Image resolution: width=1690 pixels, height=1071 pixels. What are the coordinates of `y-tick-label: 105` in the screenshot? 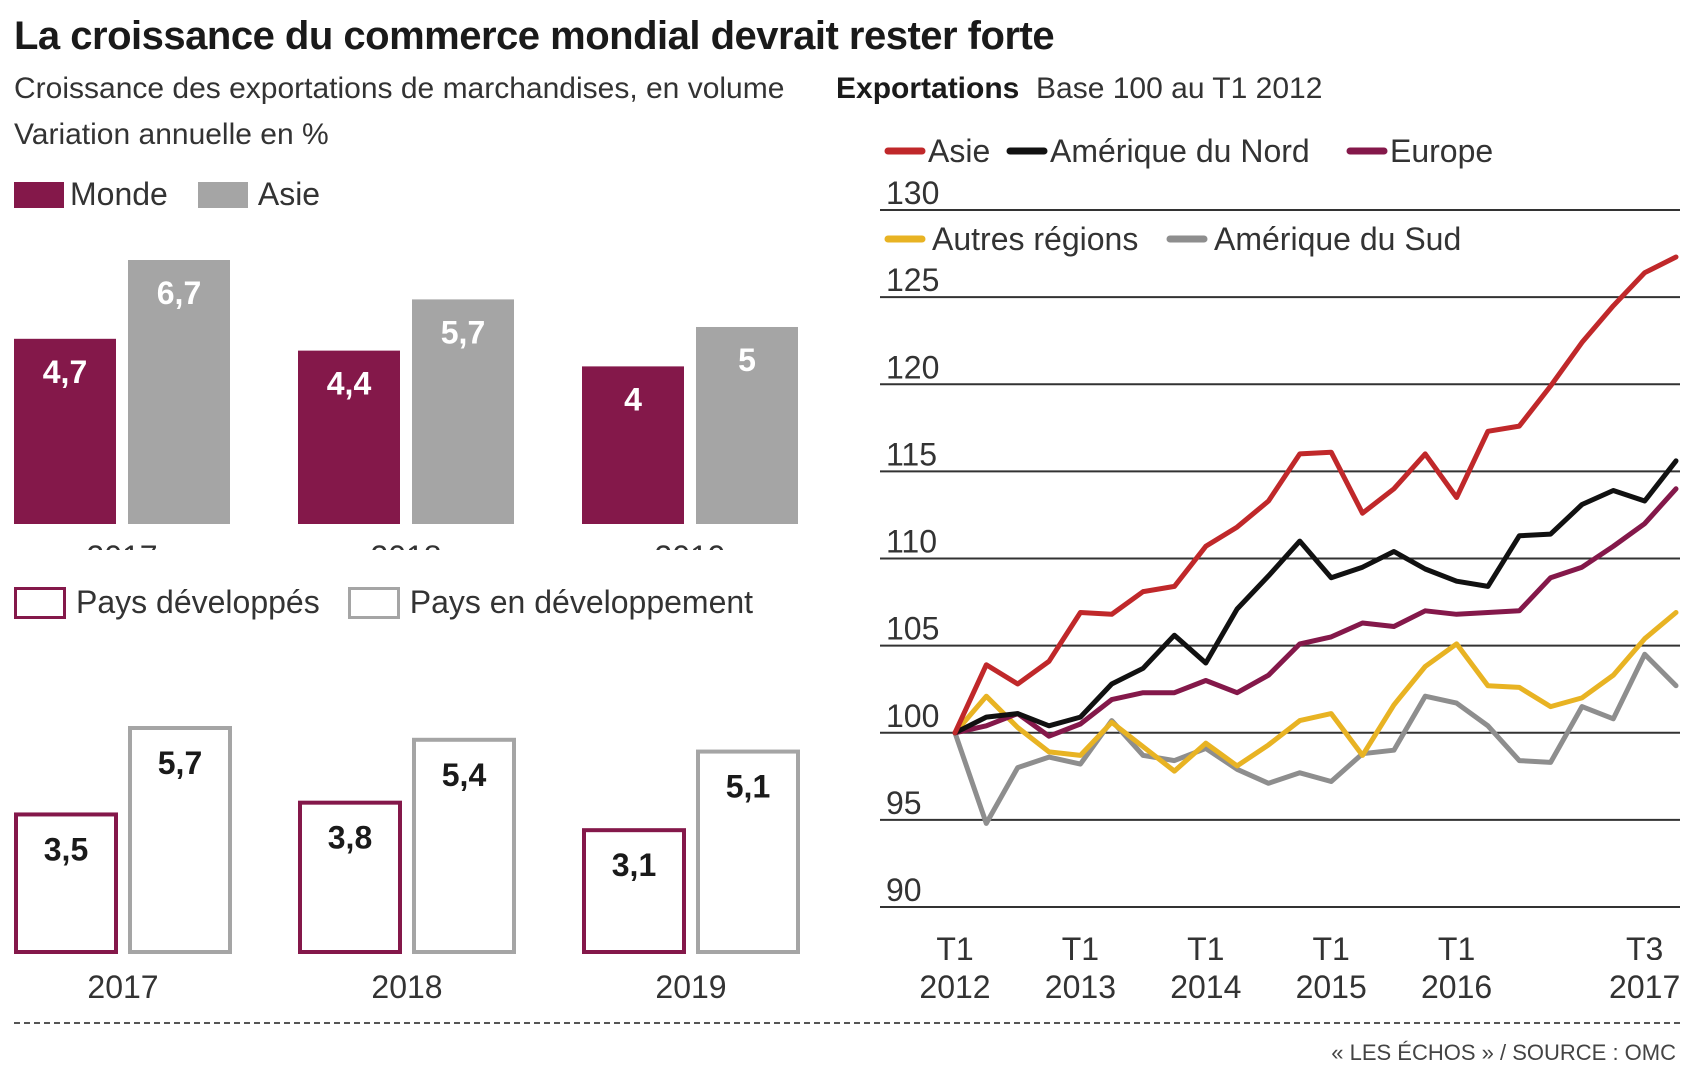 It's located at (912, 629).